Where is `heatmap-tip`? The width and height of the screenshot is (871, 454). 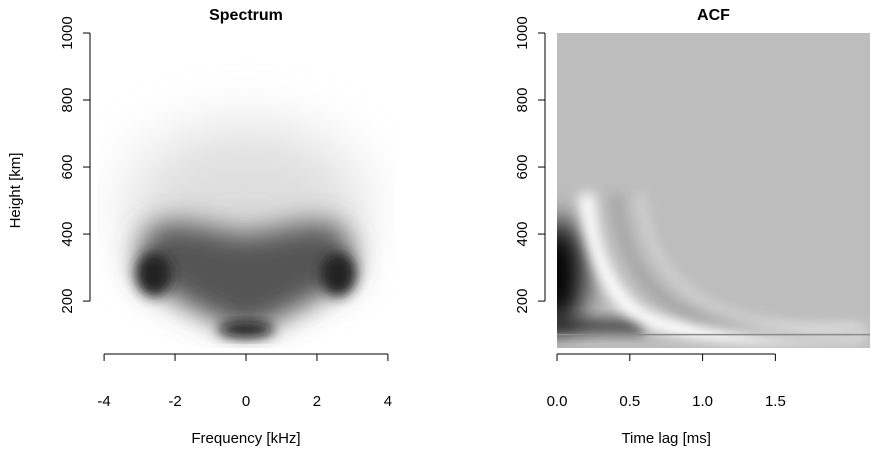
heatmap-tip is located at coordinates (246, 329).